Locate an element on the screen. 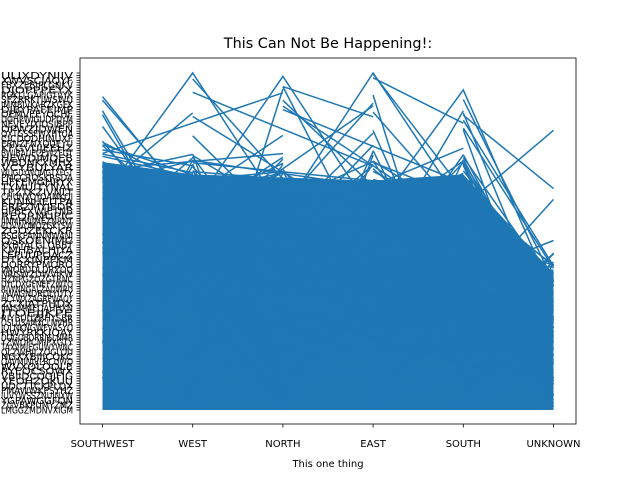  y-tick-label: WBDNKXMHX is located at coordinates (37, 163).